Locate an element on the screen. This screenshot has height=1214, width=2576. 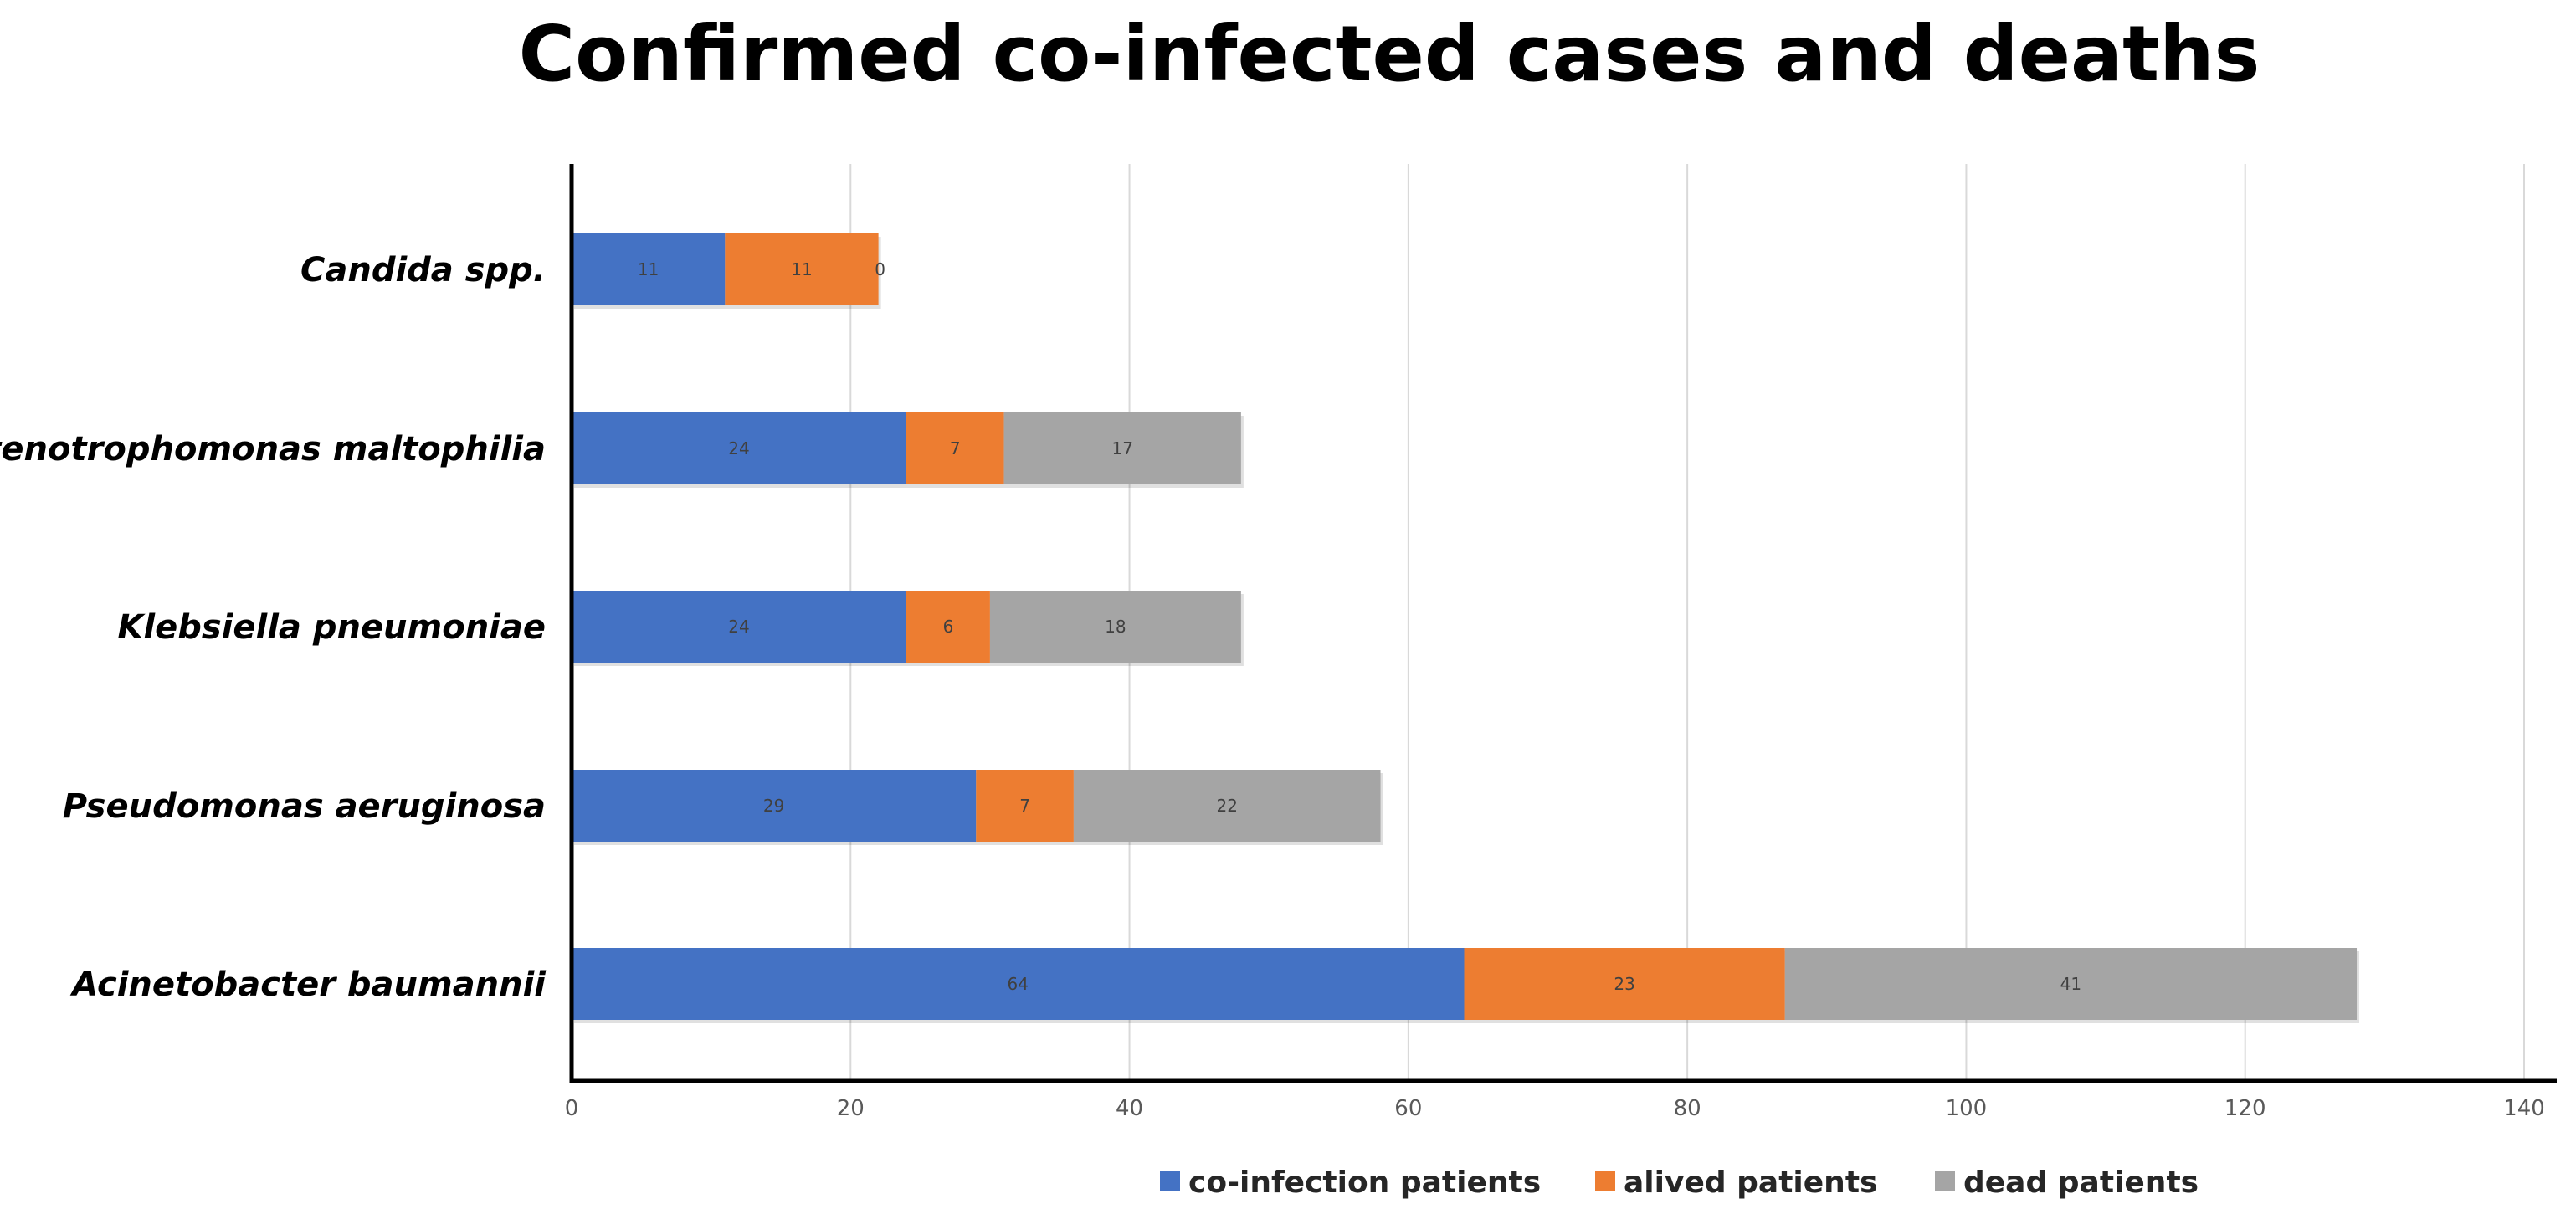
data-label: 29 is located at coordinates (773, 806).